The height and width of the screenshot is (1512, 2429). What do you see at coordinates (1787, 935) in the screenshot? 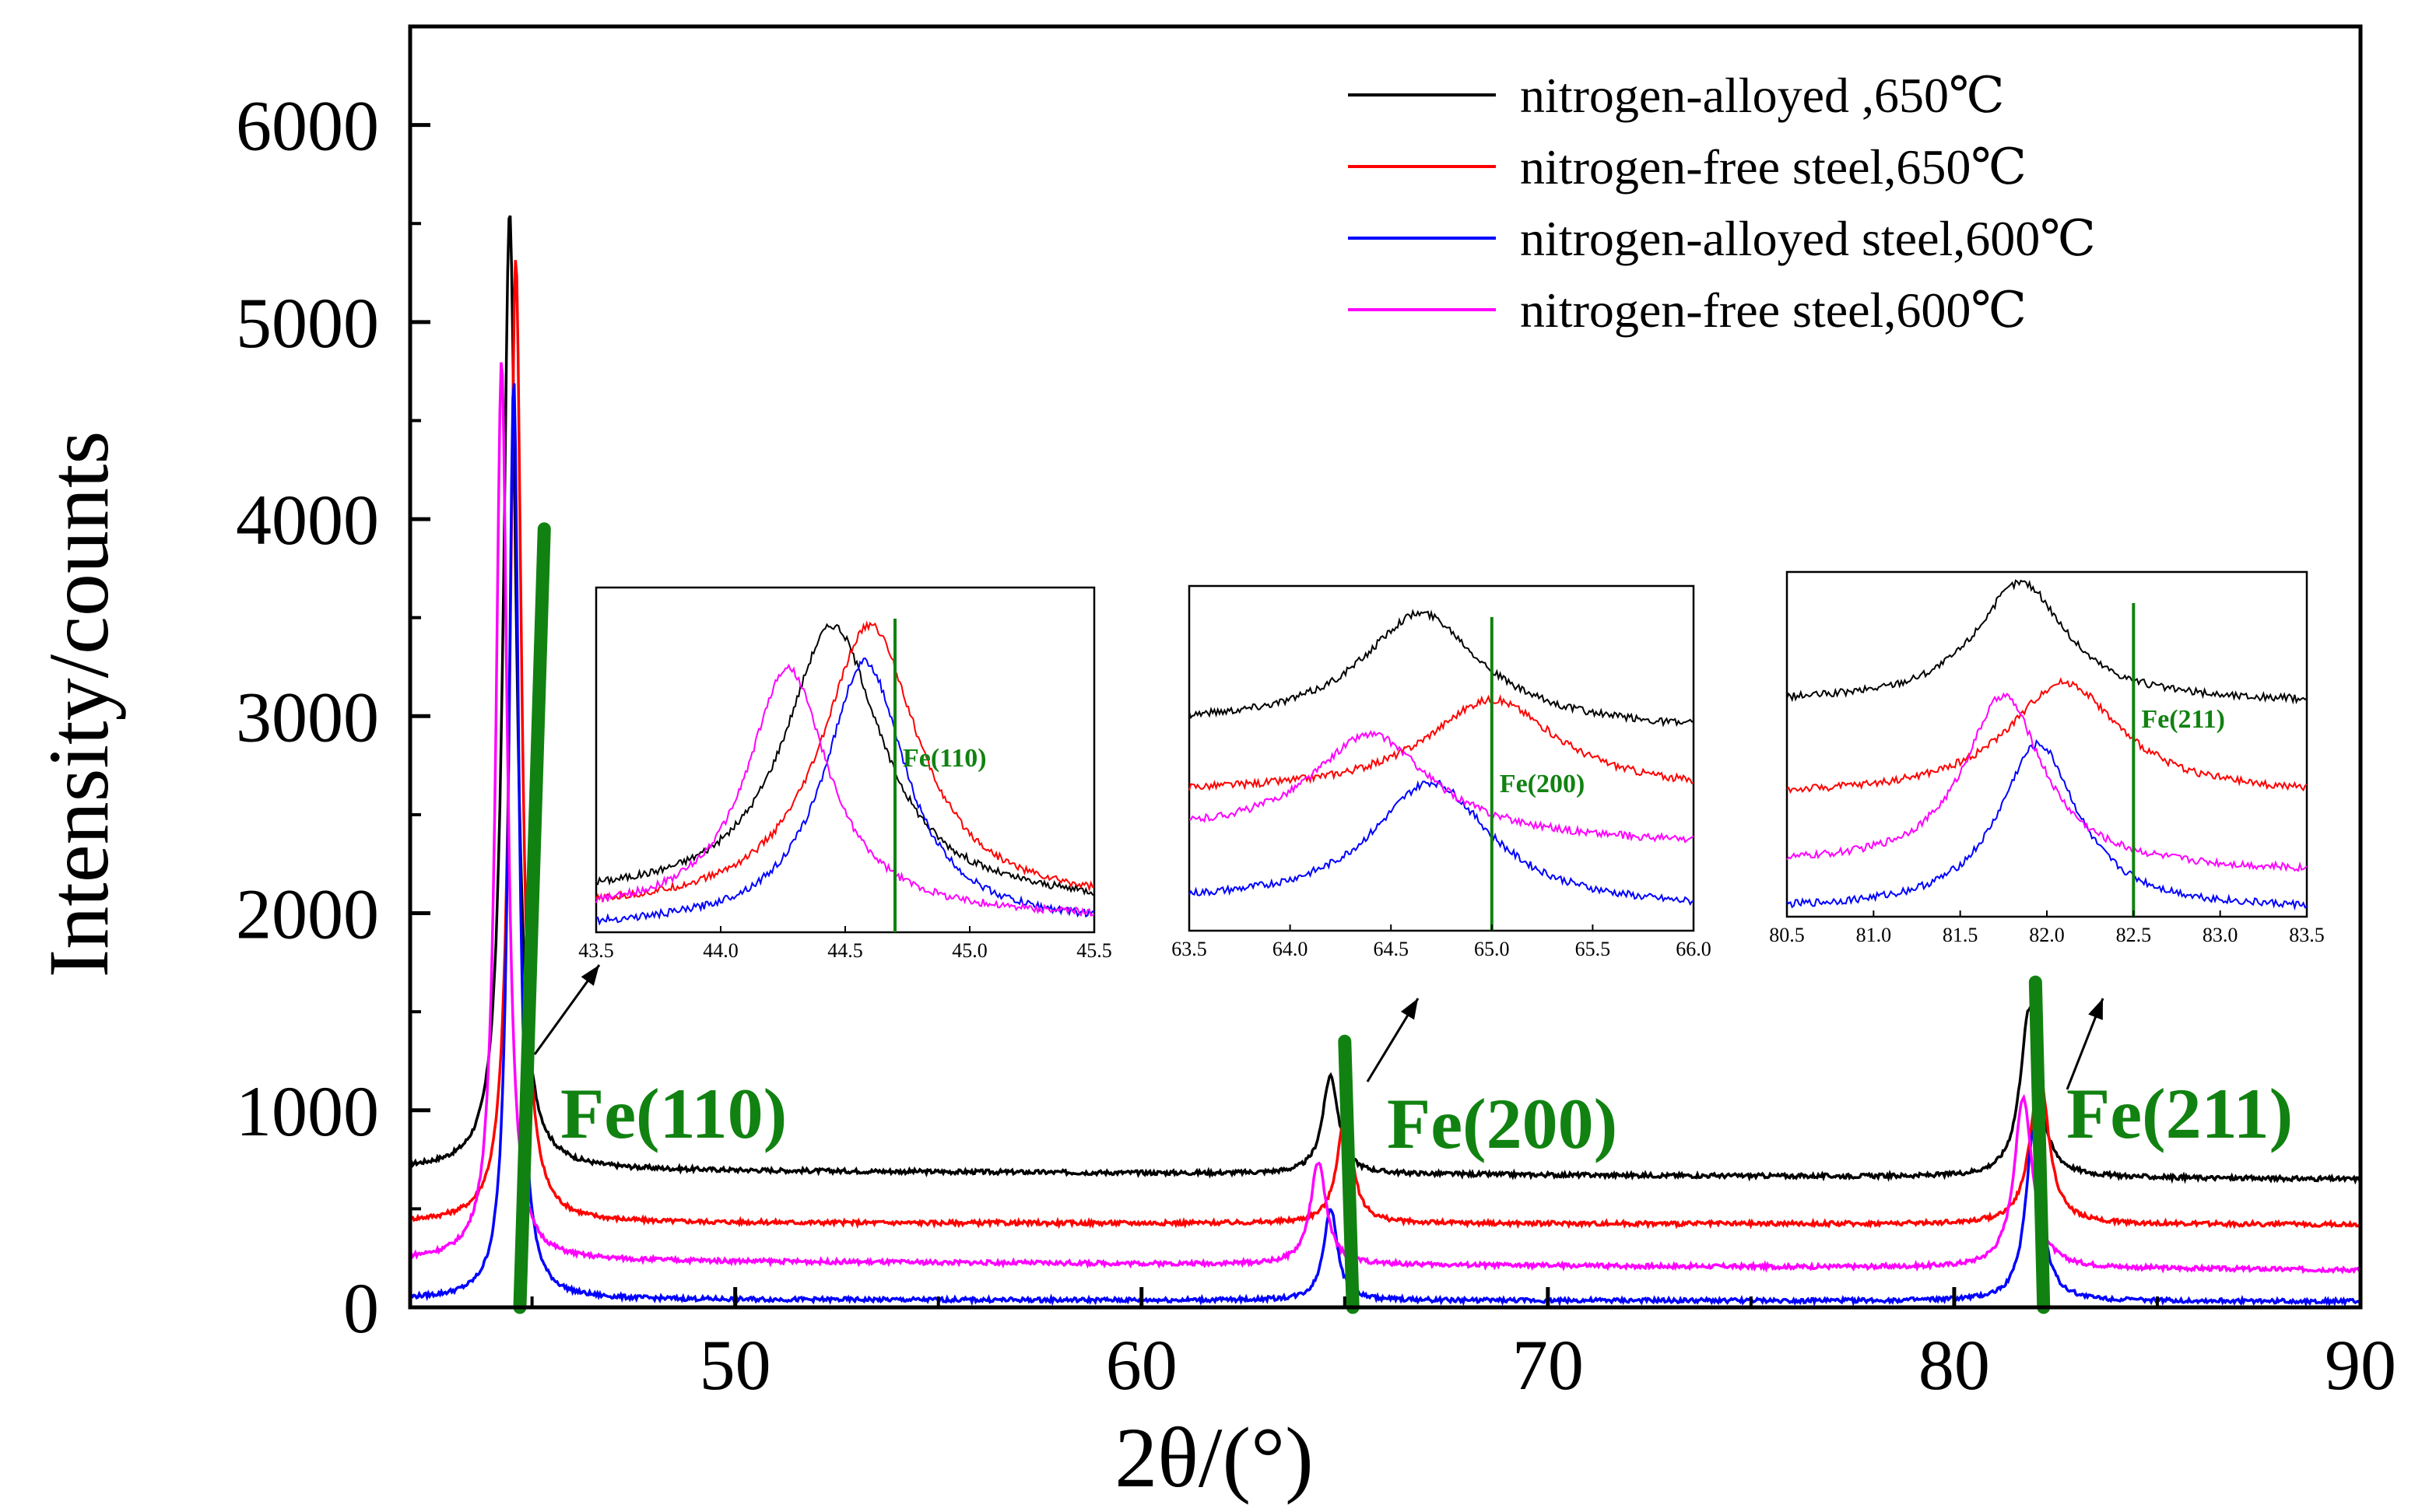
I see `inset-tick-label: 80.5` at bounding box center [1787, 935].